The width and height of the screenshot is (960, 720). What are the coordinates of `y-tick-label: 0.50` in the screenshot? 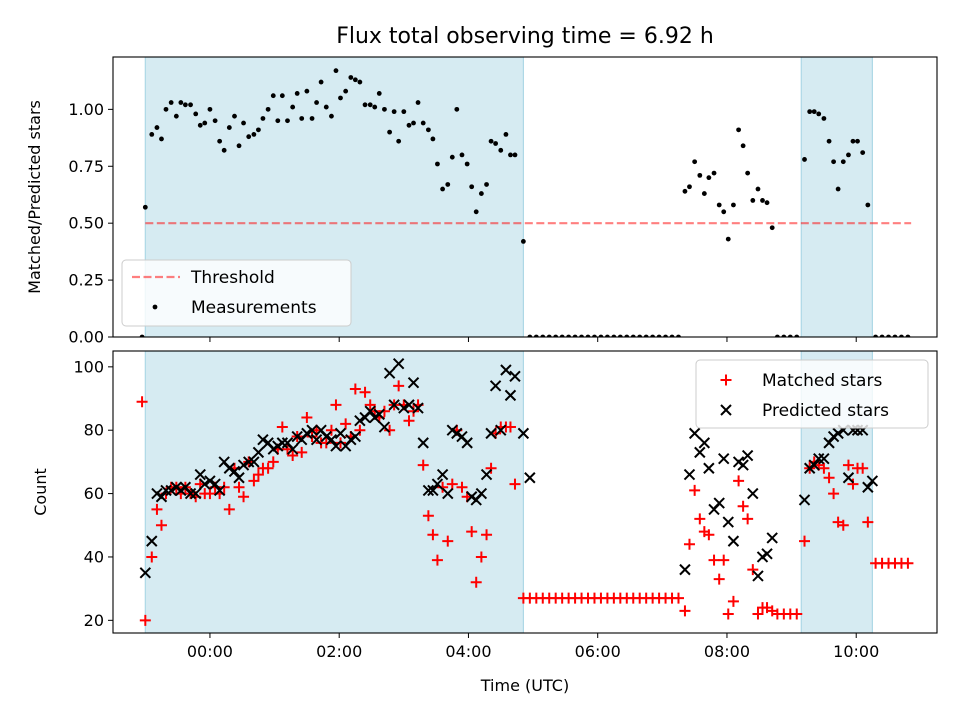 It's located at (86, 223).